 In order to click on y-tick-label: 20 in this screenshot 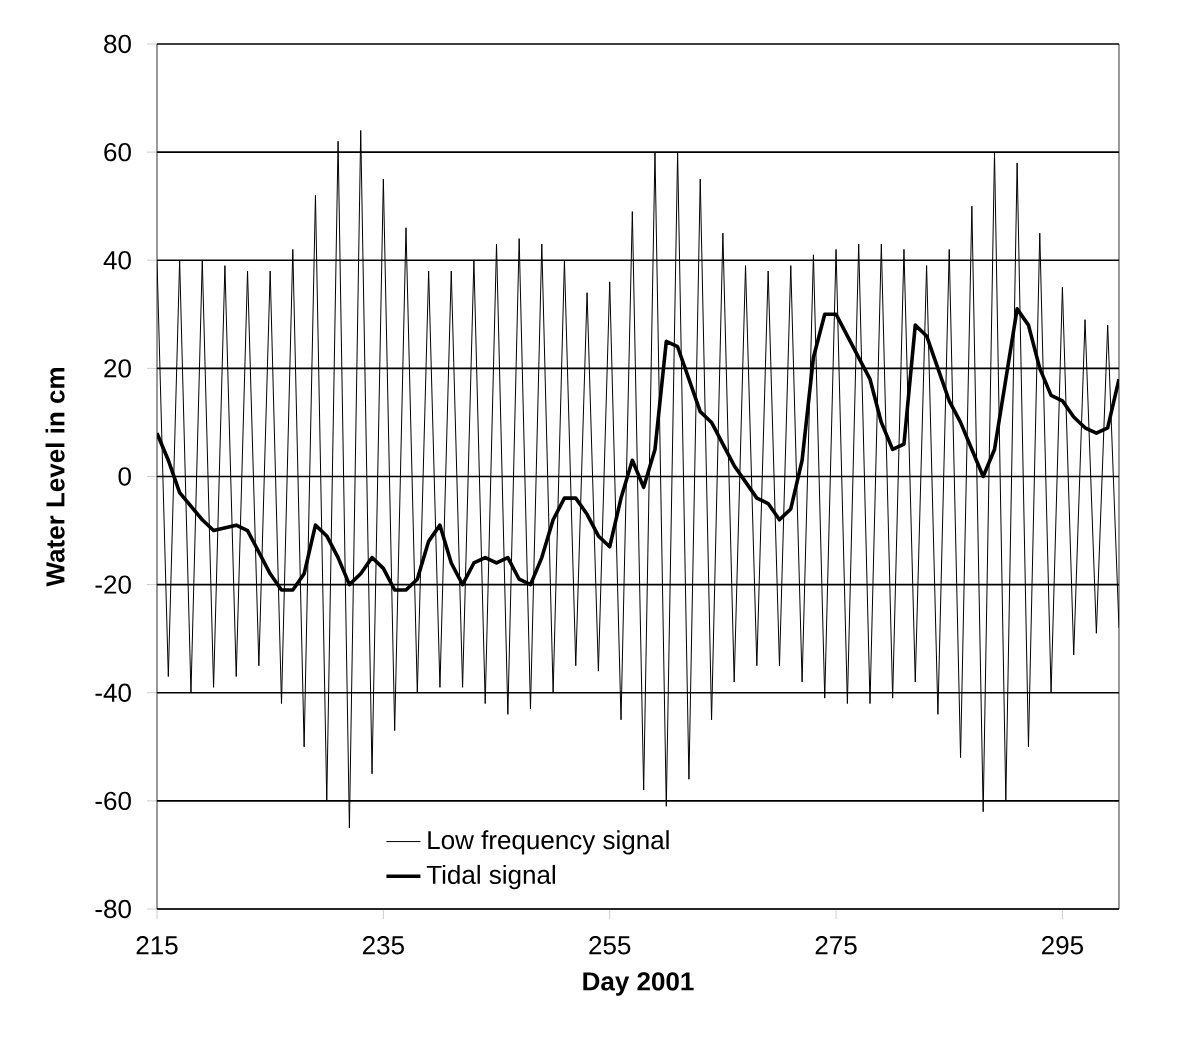, I will do `click(117, 368)`.